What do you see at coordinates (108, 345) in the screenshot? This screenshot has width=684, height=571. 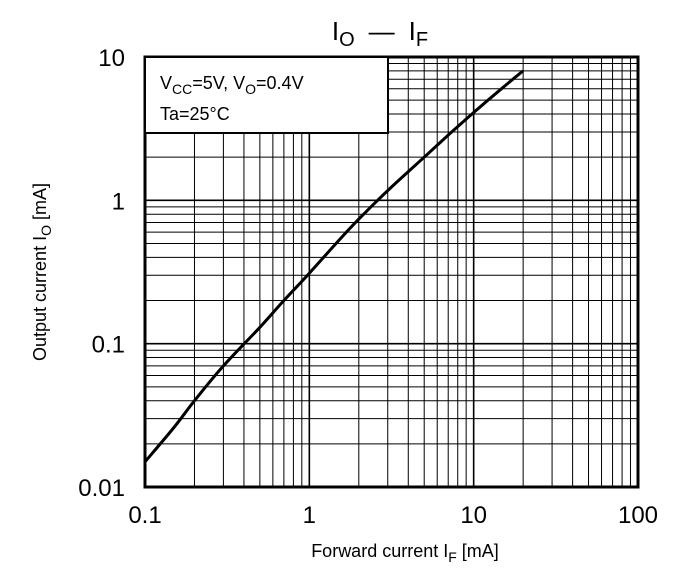 I see `y-tick-label: 0.1` at bounding box center [108, 345].